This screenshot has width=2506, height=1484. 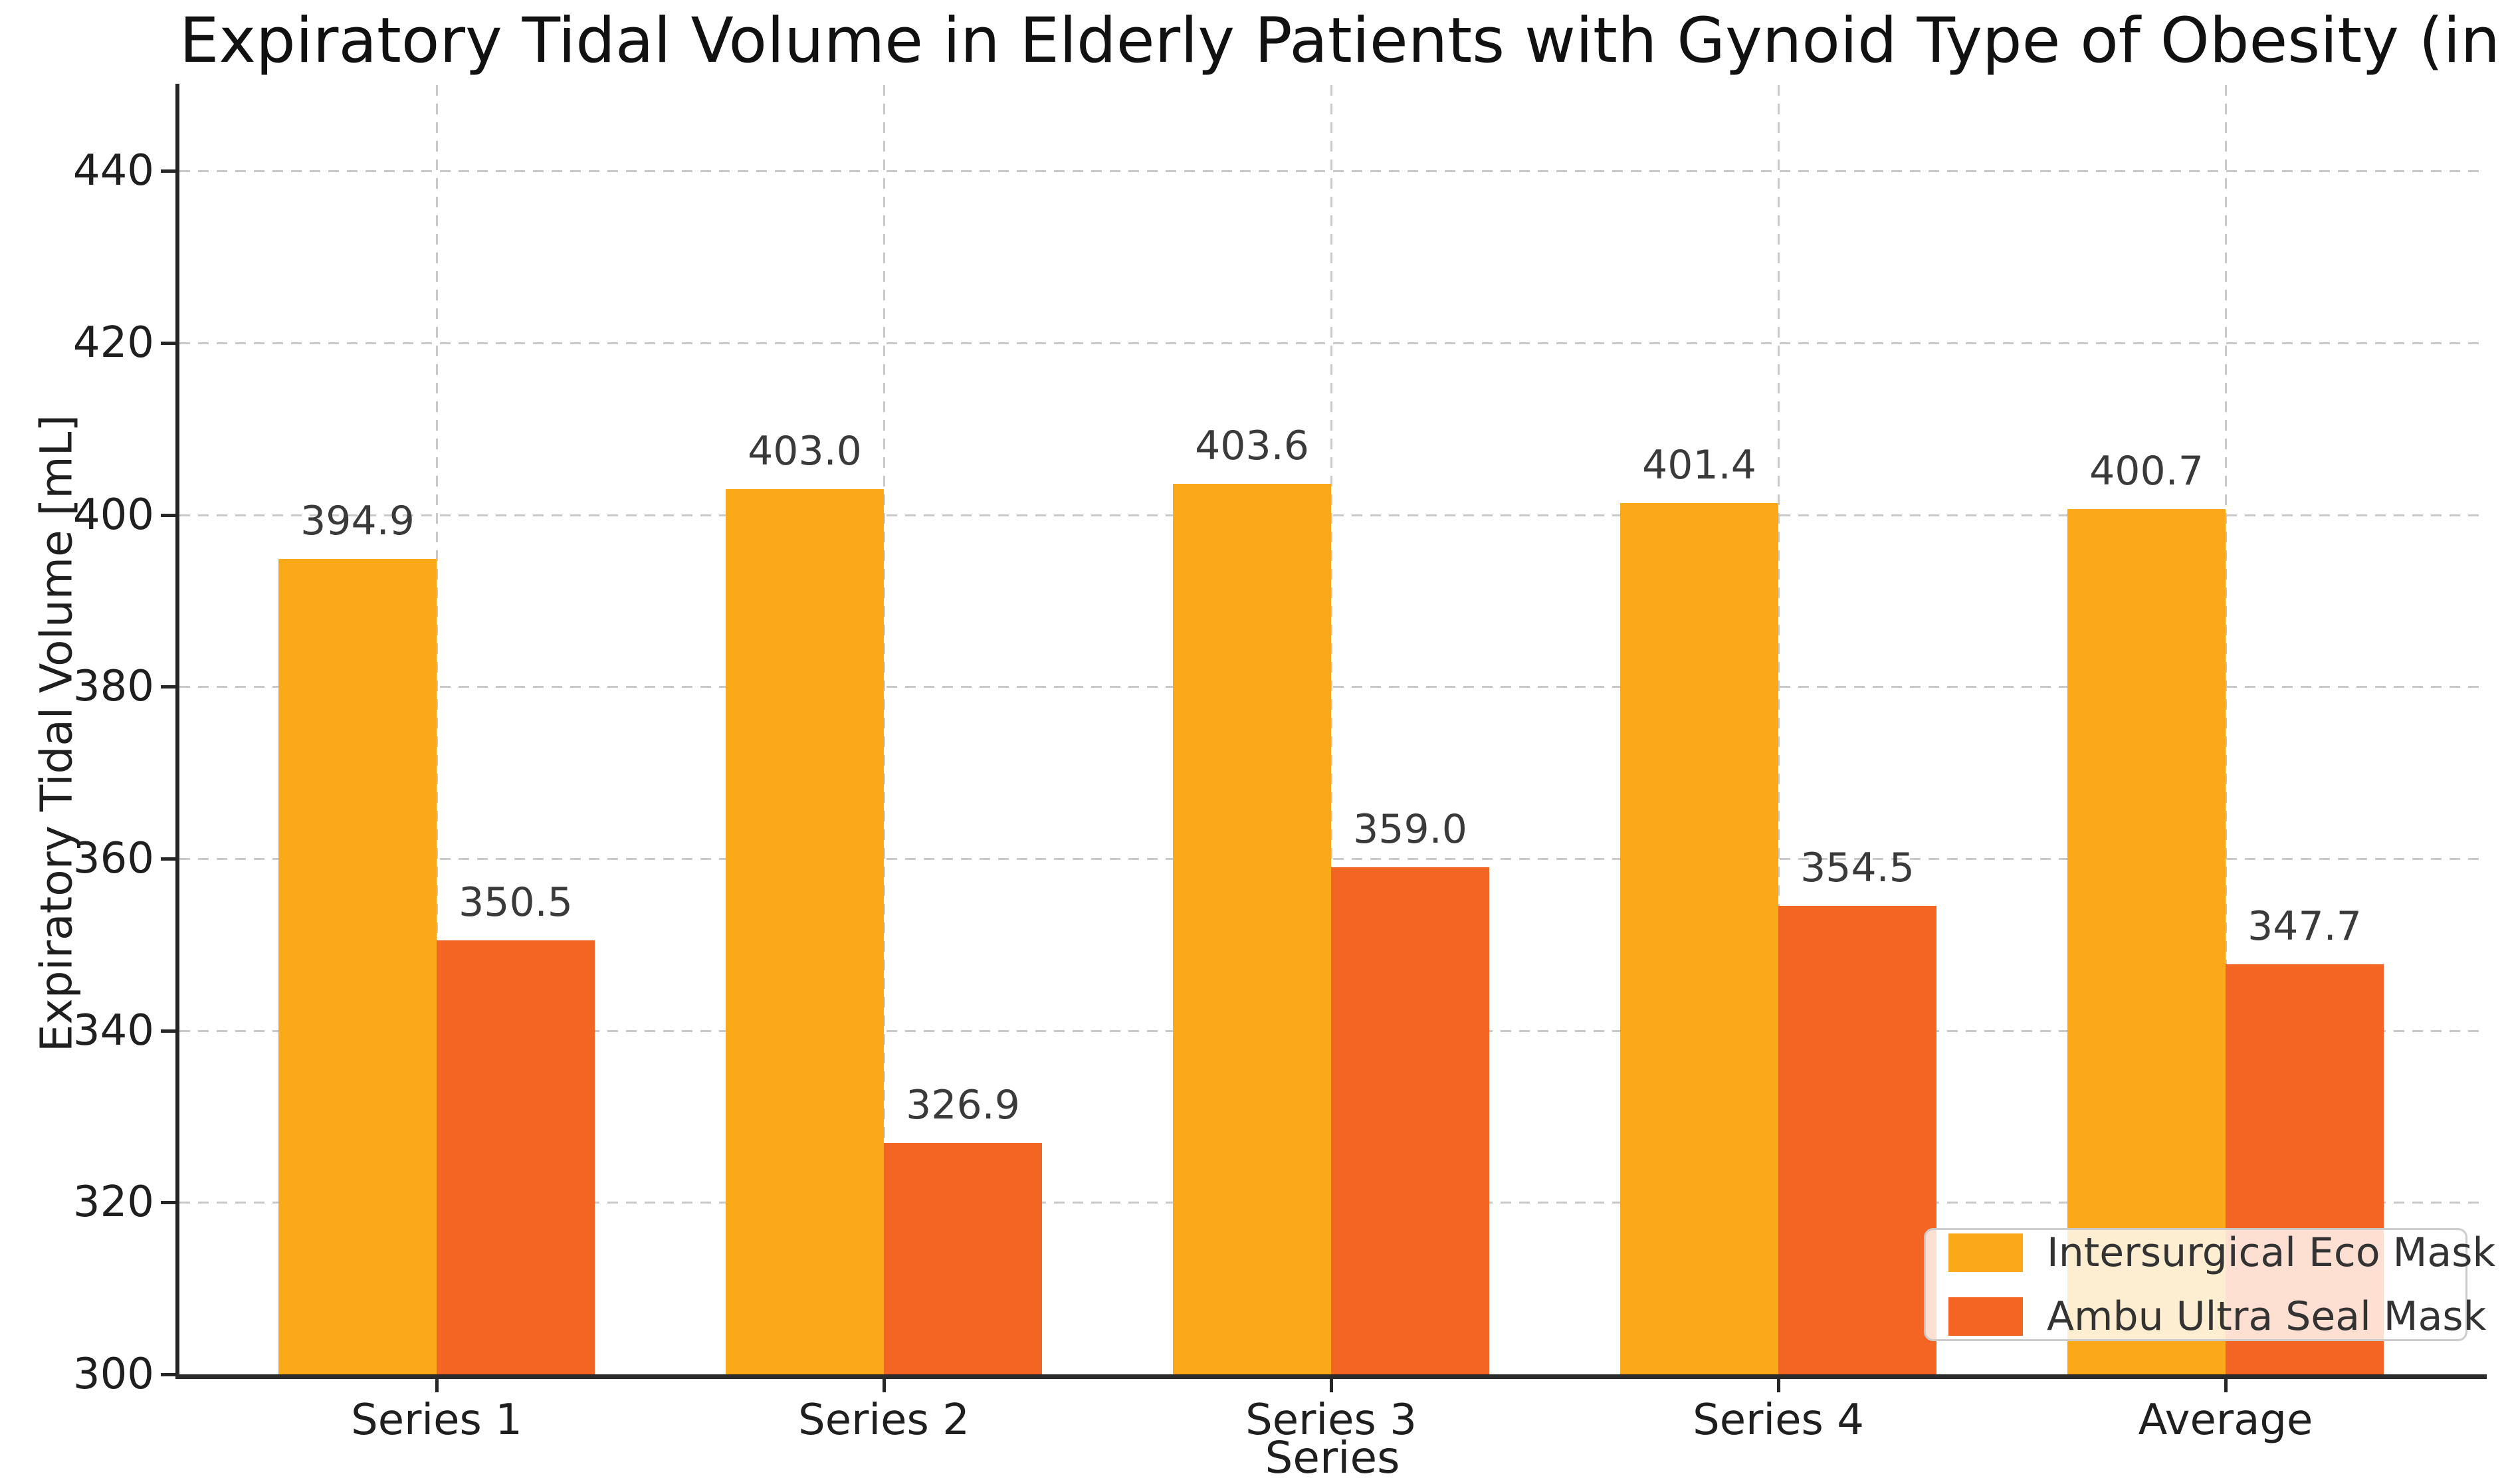 I want to click on y-tick-label: 340, so click(x=113, y=1031).